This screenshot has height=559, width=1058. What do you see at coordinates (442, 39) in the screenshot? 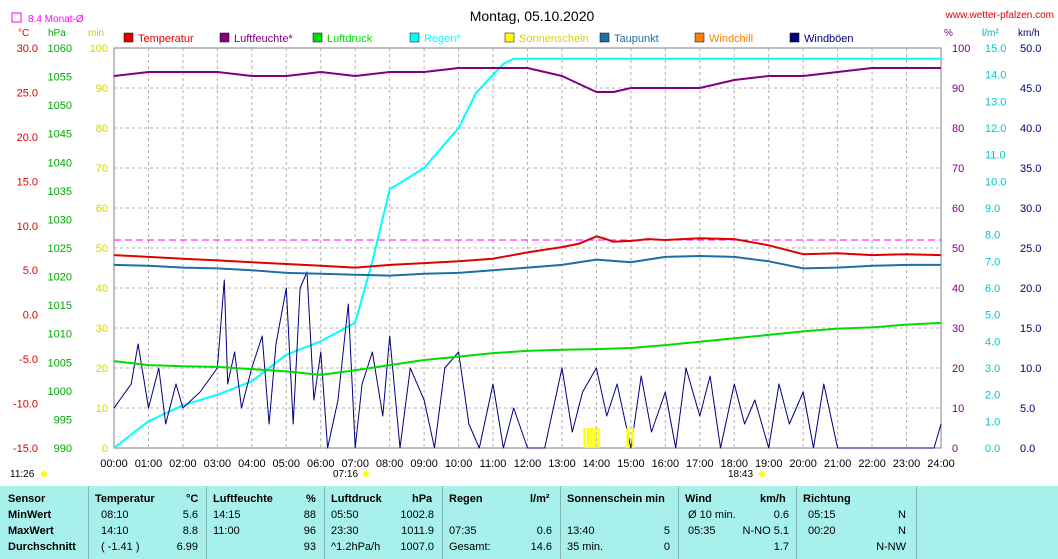
I see `legend-label: Regen*` at bounding box center [442, 39].